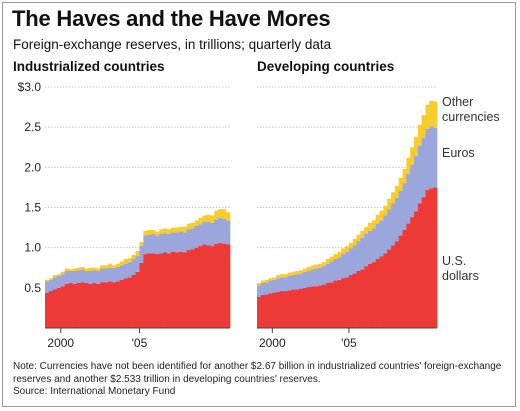 This screenshot has width=520, height=411. Describe the element at coordinates (471, 109) in the screenshot. I see `legend-other: Other currencies` at that location.